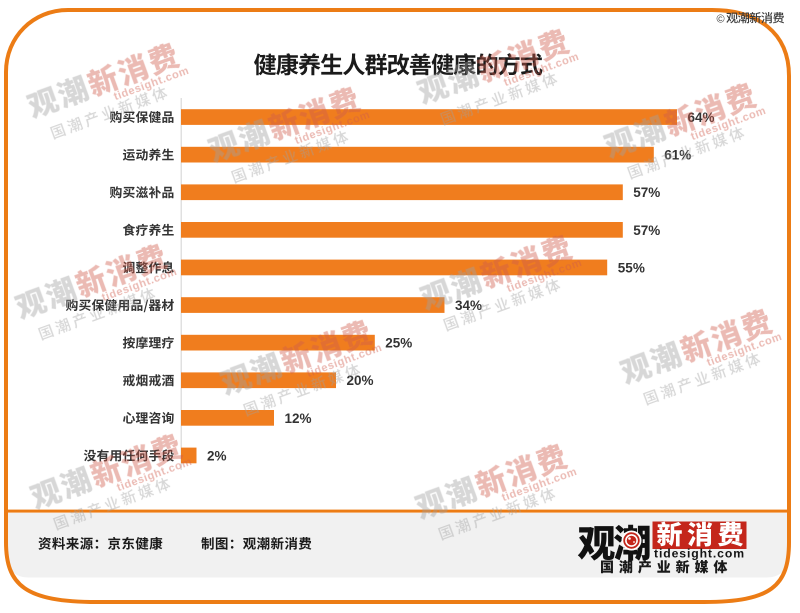 This screenshot has width=800, height=613. Describe the element at coordinates (360, 380) in the screenshot. I see `svg-text: 20%` at that location.